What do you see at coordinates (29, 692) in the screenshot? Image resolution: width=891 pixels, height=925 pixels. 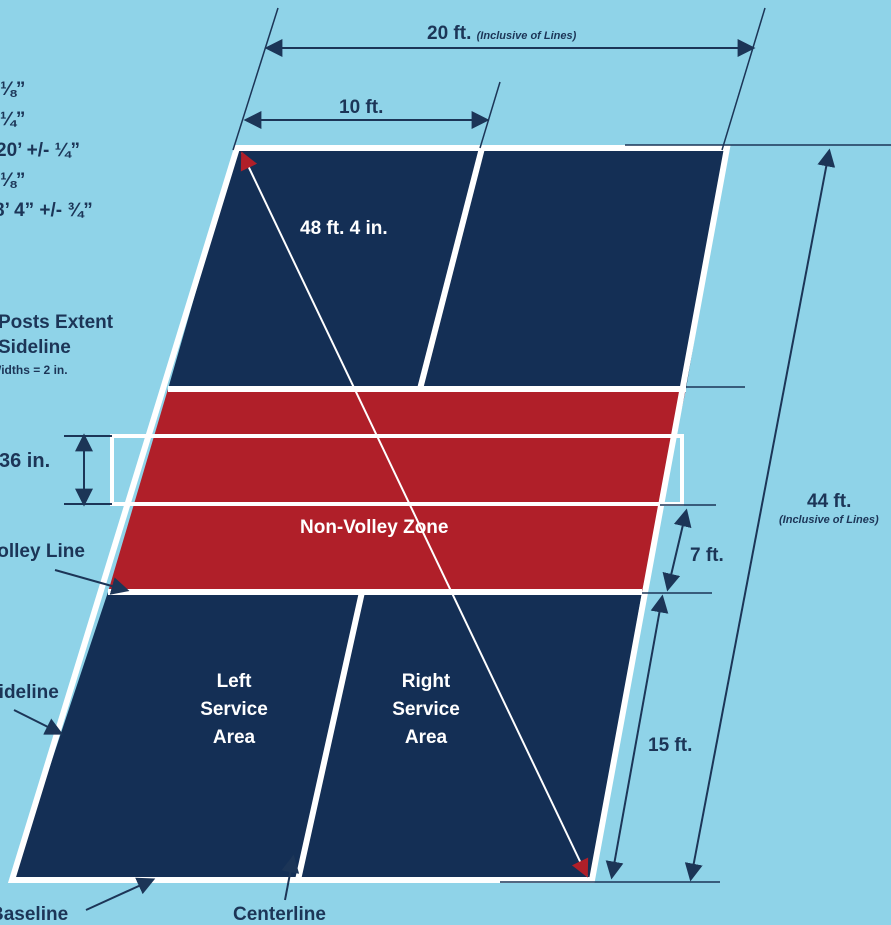 I see `sideline-label: Sideline` at bounding box center [29, 692].